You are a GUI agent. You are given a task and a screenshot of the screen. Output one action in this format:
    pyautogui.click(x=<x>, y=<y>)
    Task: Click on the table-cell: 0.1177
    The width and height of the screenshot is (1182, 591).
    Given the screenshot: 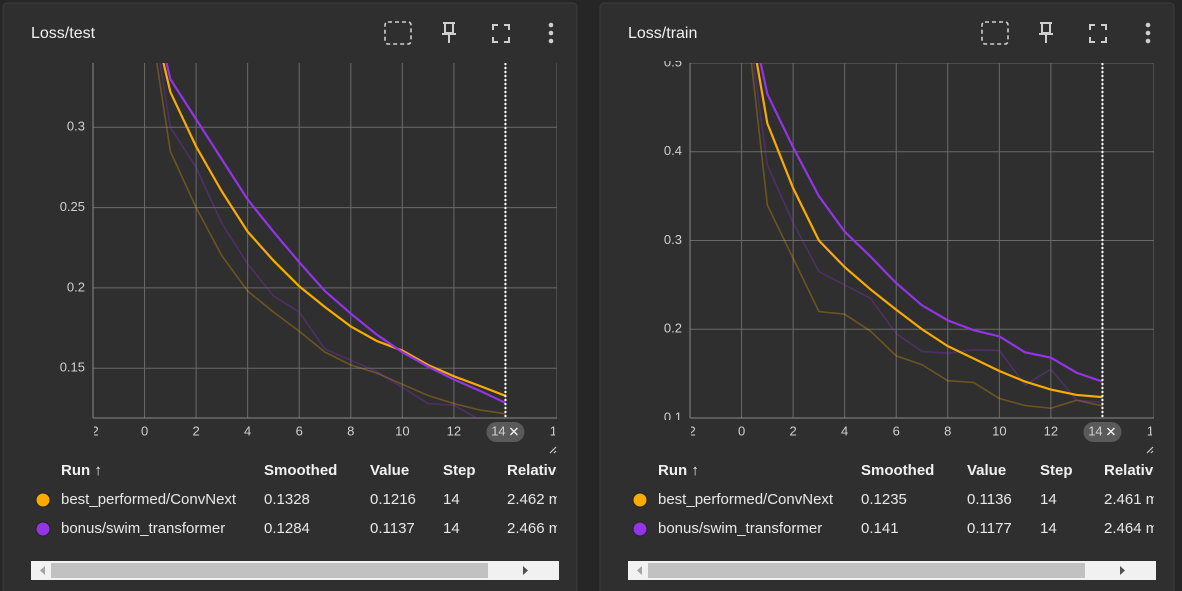 What is the action you would take?
    pyautogui.click(x=989, y=528)
    